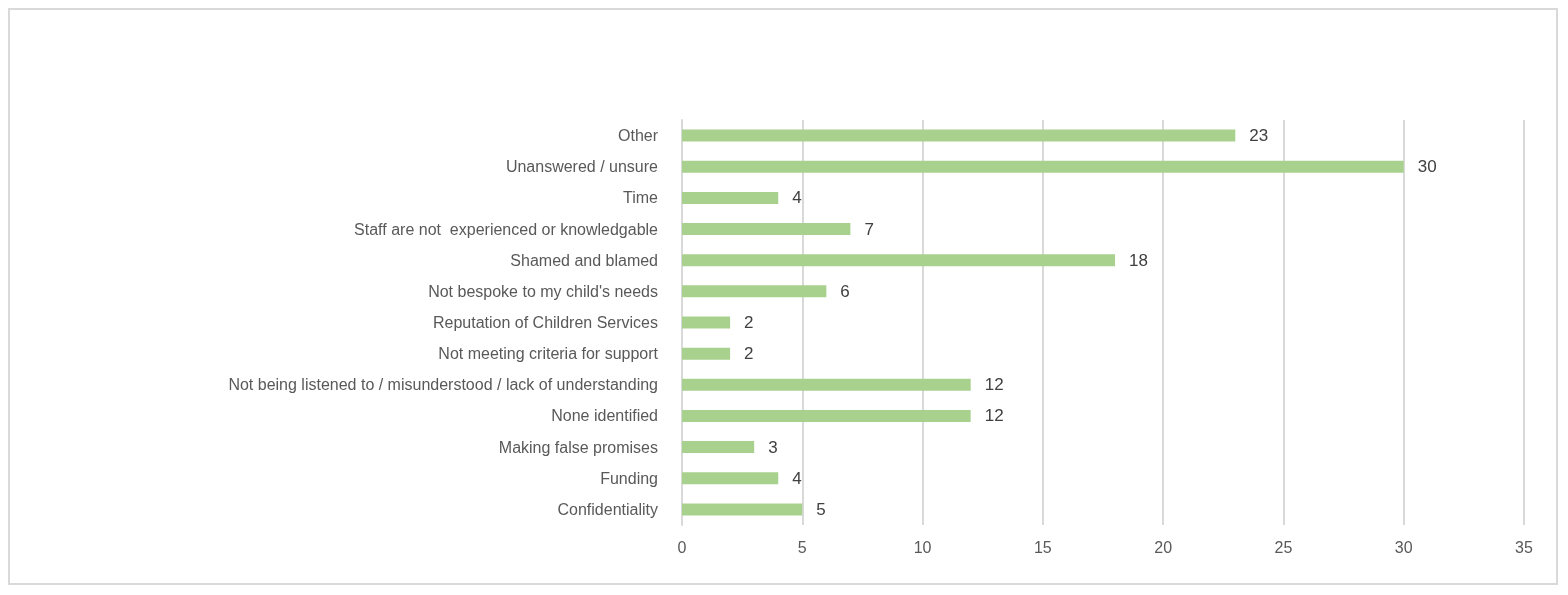 This screenshot has height=595, width=1568. What do you see at coordinates (773, 447) in the screenshot?
I see `data-label: 3` at bounding box center [773, 447].